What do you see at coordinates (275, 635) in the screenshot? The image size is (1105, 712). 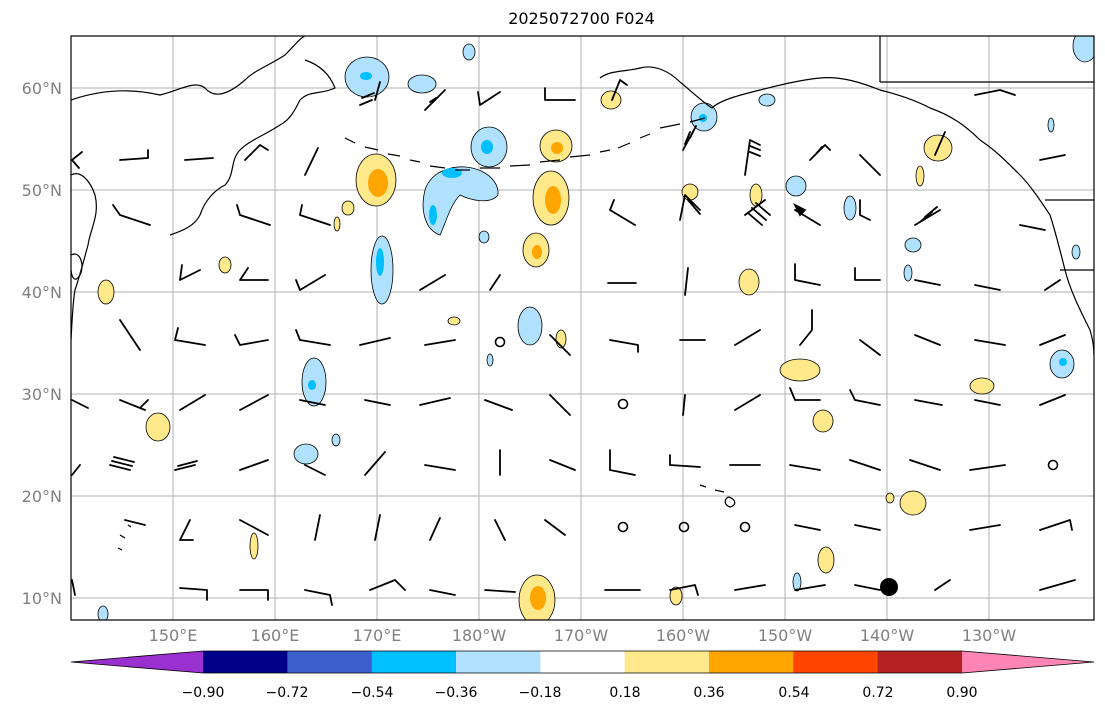 I see `lon-label: 160°E` at bounding box center [275, 635].